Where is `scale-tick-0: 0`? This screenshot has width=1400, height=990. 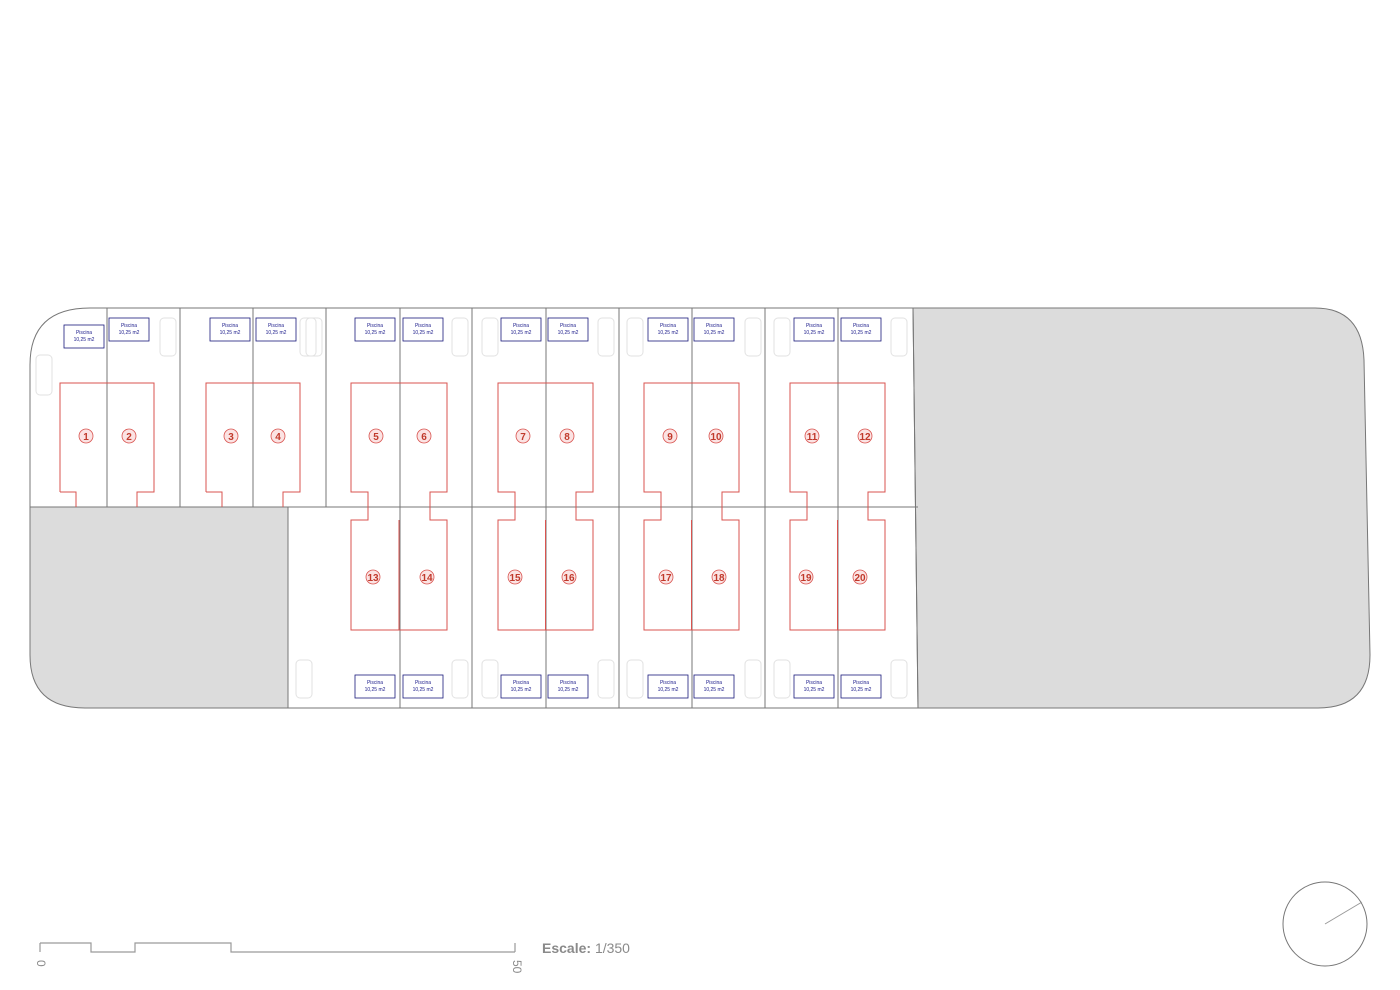 scale-tick-0: 0 is located at coordinates (41, 963).